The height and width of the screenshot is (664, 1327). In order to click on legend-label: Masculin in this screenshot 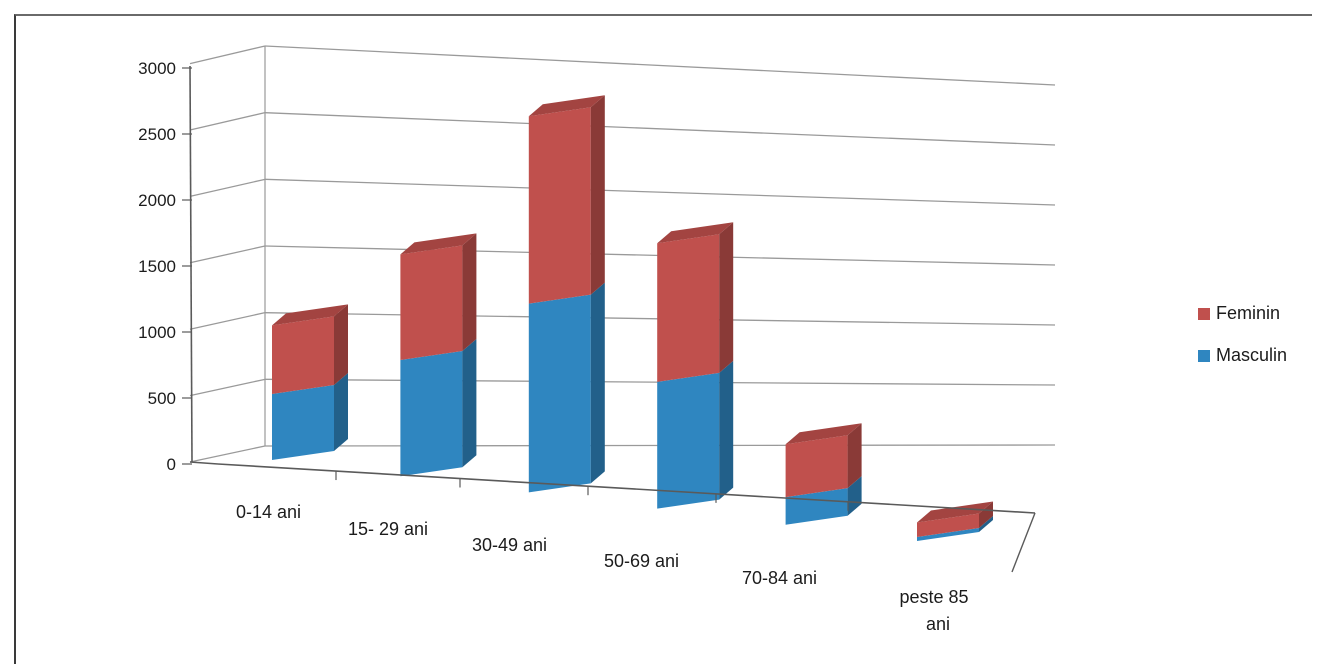, I will do `click(1251, 355)`.